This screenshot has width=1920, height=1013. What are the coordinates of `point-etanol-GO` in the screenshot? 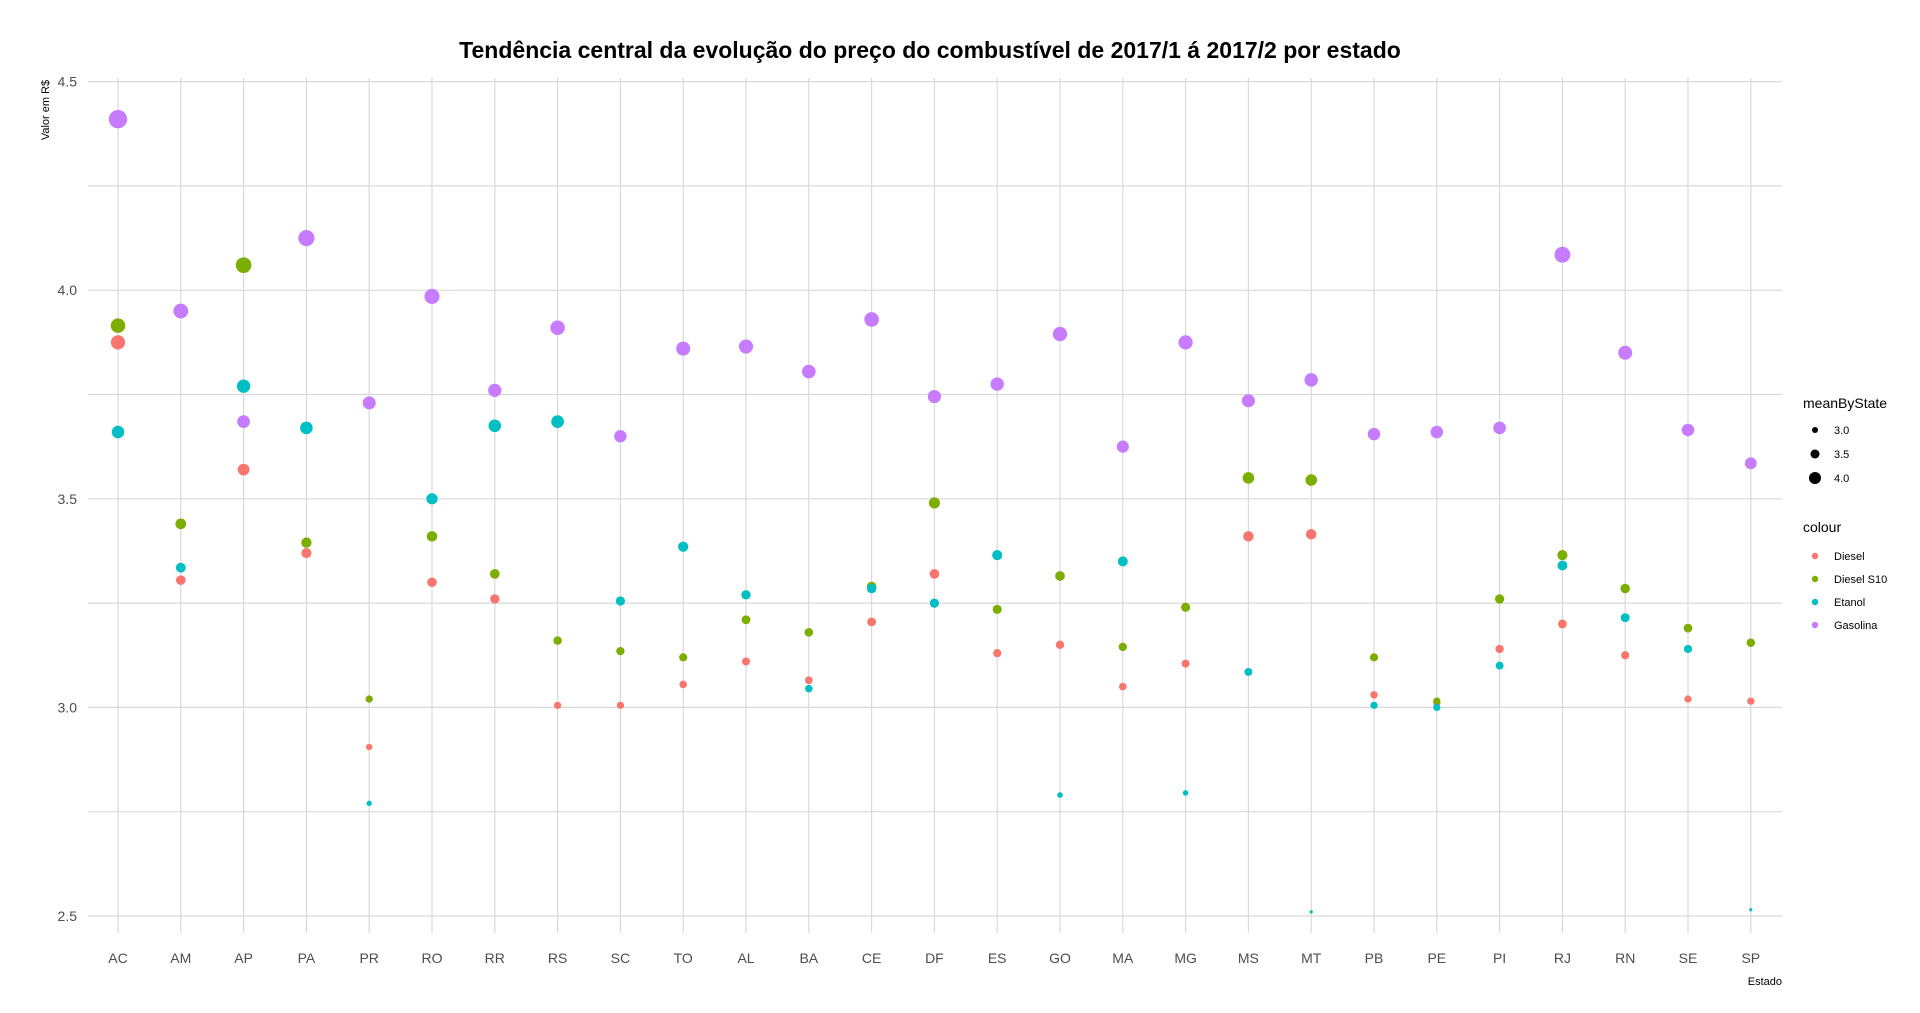 It's located at (1060, 795).